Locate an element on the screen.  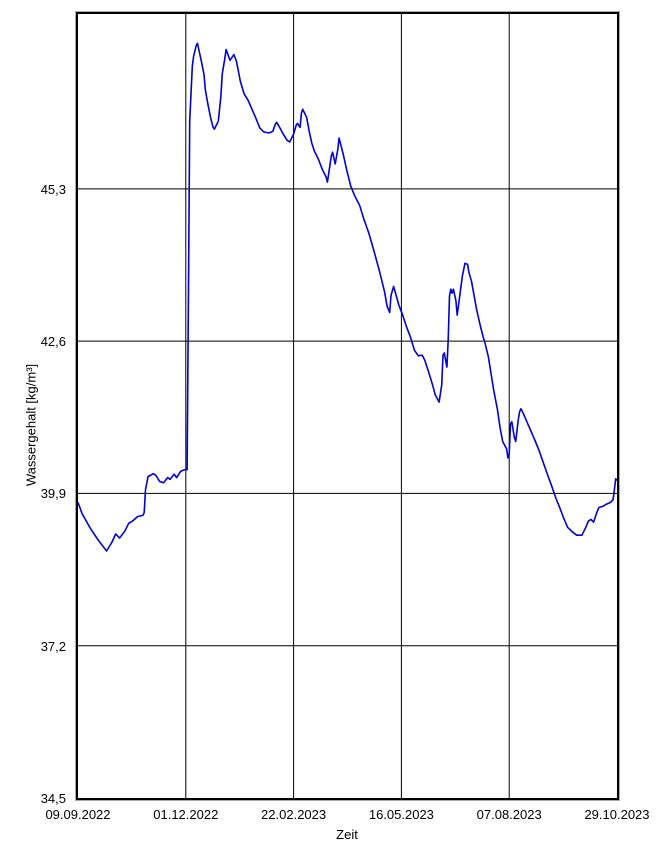
x-tick-label: 07.08.2023 is located at coordinates (509, 814).